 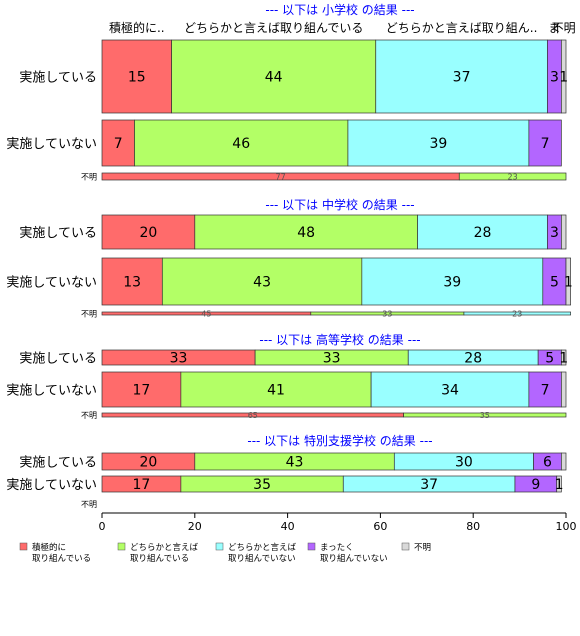 I want to click on data-label: 45, so click(x=206, y=314).